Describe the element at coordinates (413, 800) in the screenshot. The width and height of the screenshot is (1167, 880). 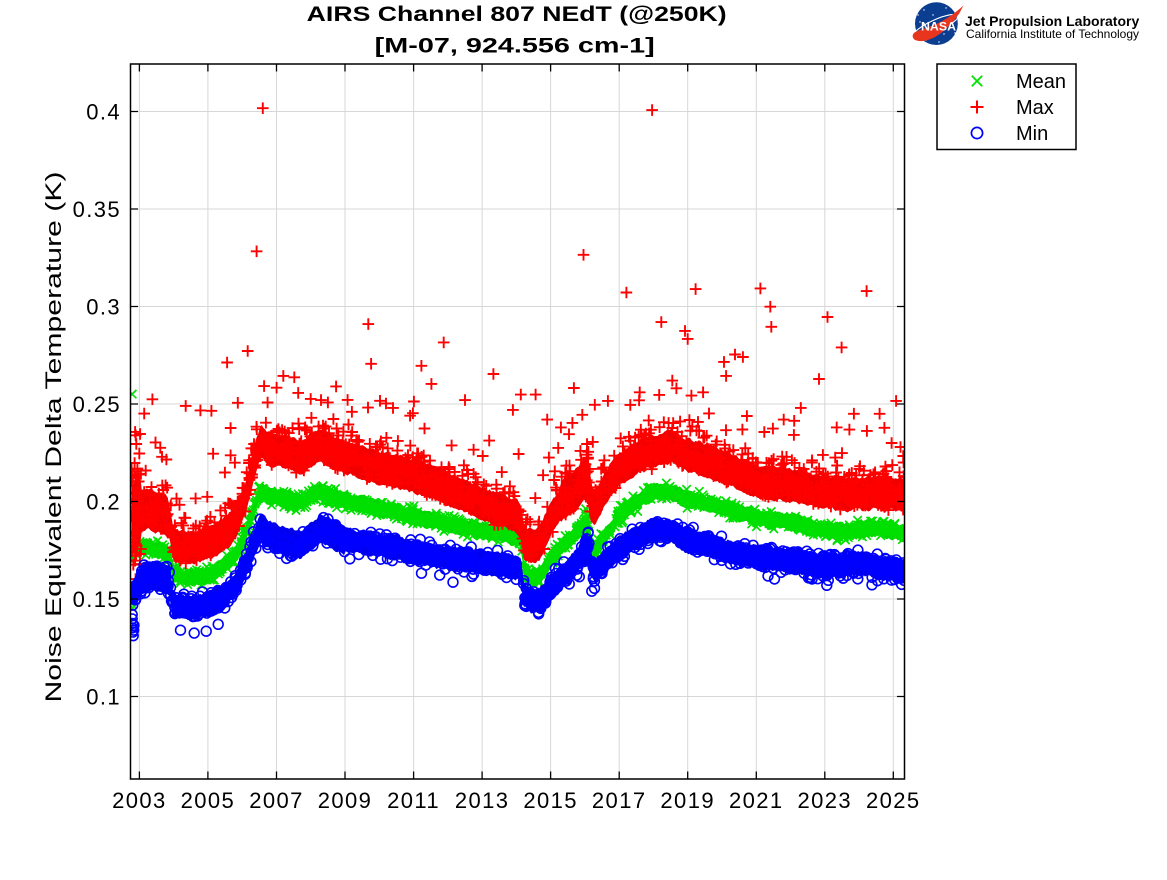
I see `svg-text: 2011` at that location.